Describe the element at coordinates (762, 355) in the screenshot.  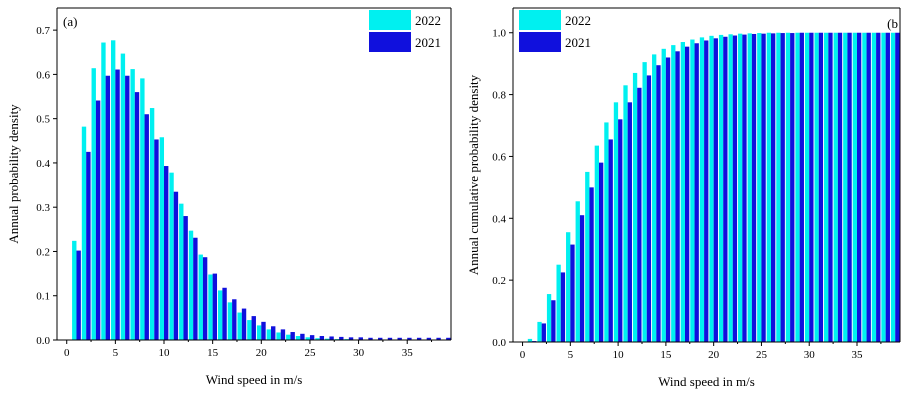
I see `x-tick-label: 25` at that location.